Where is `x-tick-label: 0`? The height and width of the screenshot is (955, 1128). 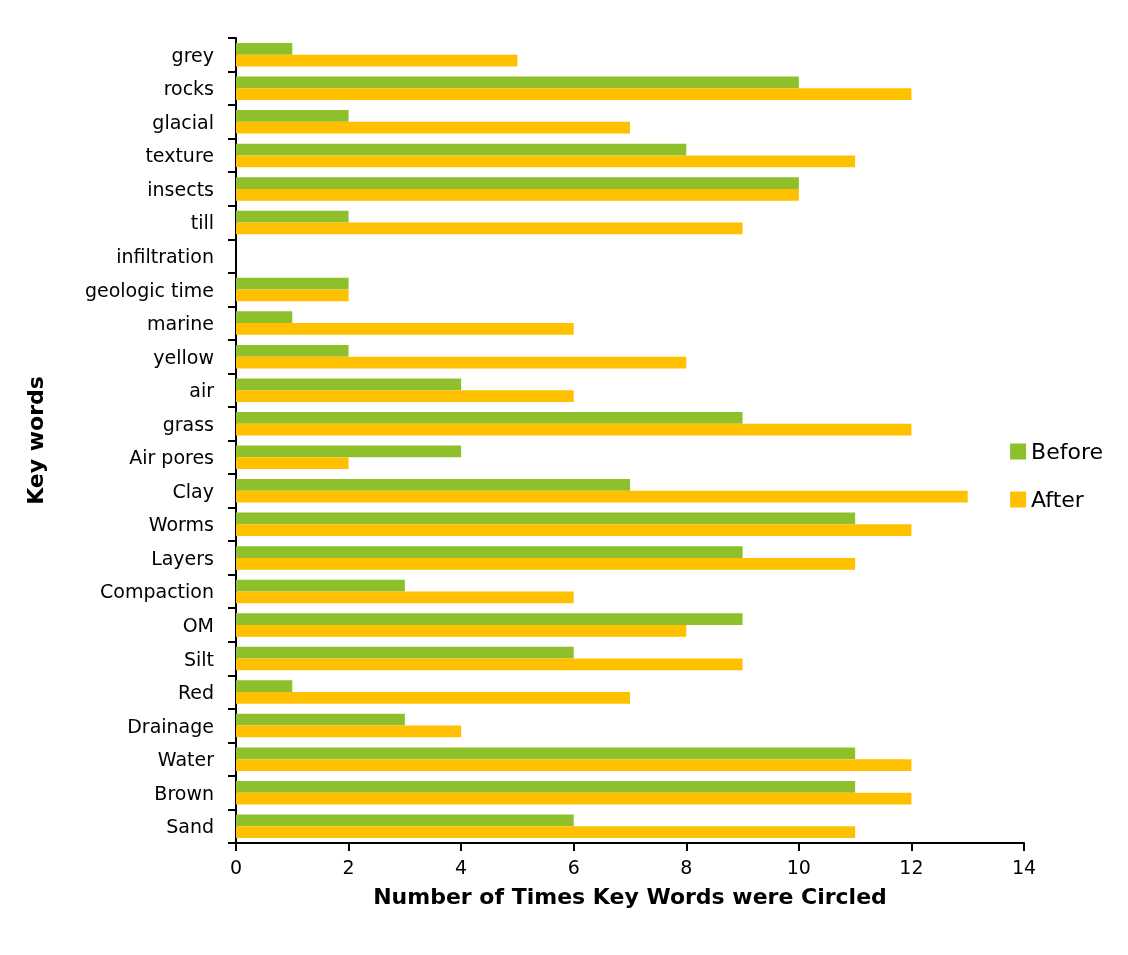 x-tick-label: 0 is located at coordinates (236, 866).